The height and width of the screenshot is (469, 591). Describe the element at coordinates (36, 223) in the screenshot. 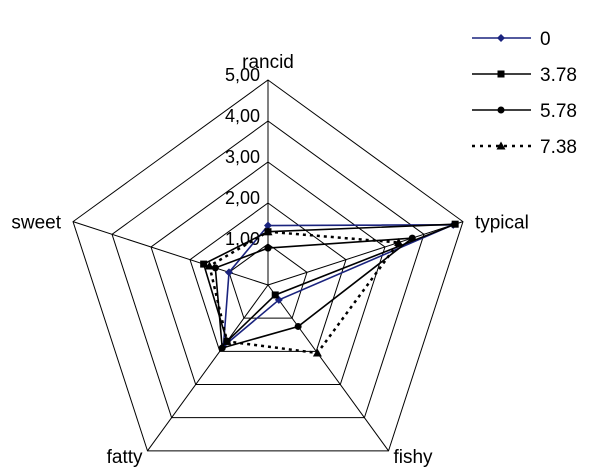

I see `axis-label-sweet: sweet` at that location.